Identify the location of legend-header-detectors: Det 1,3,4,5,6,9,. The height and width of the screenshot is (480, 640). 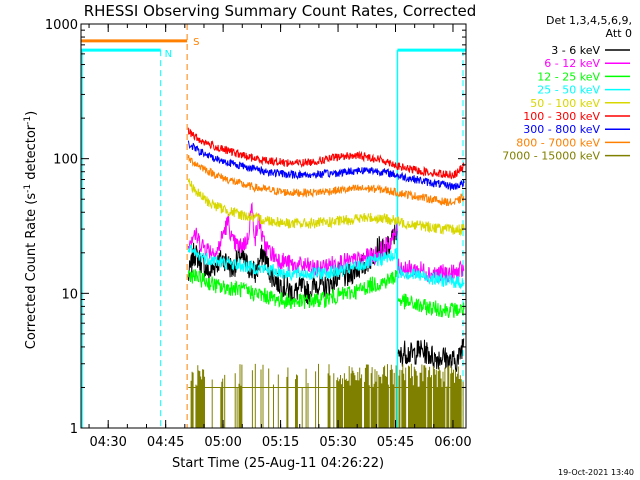
(589, 20).